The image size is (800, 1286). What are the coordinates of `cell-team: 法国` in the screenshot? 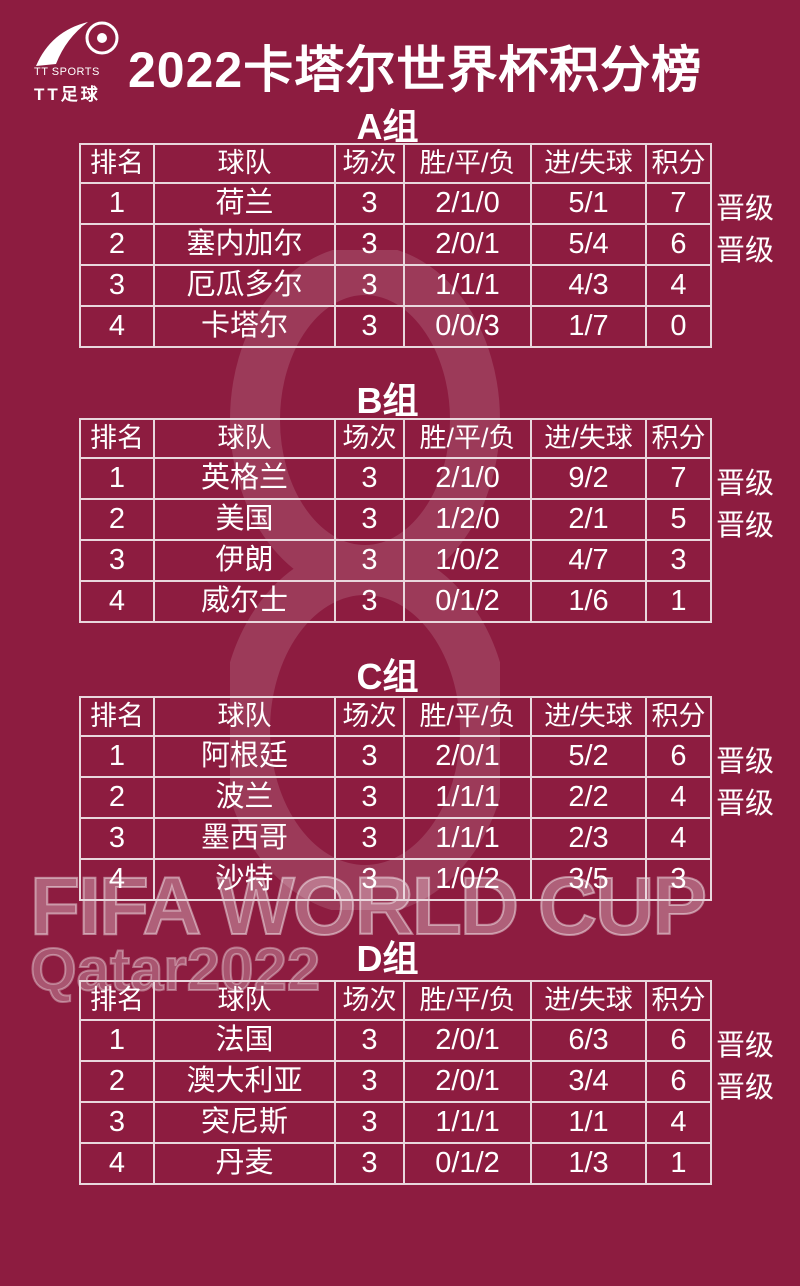 It's located at (244, 1040).